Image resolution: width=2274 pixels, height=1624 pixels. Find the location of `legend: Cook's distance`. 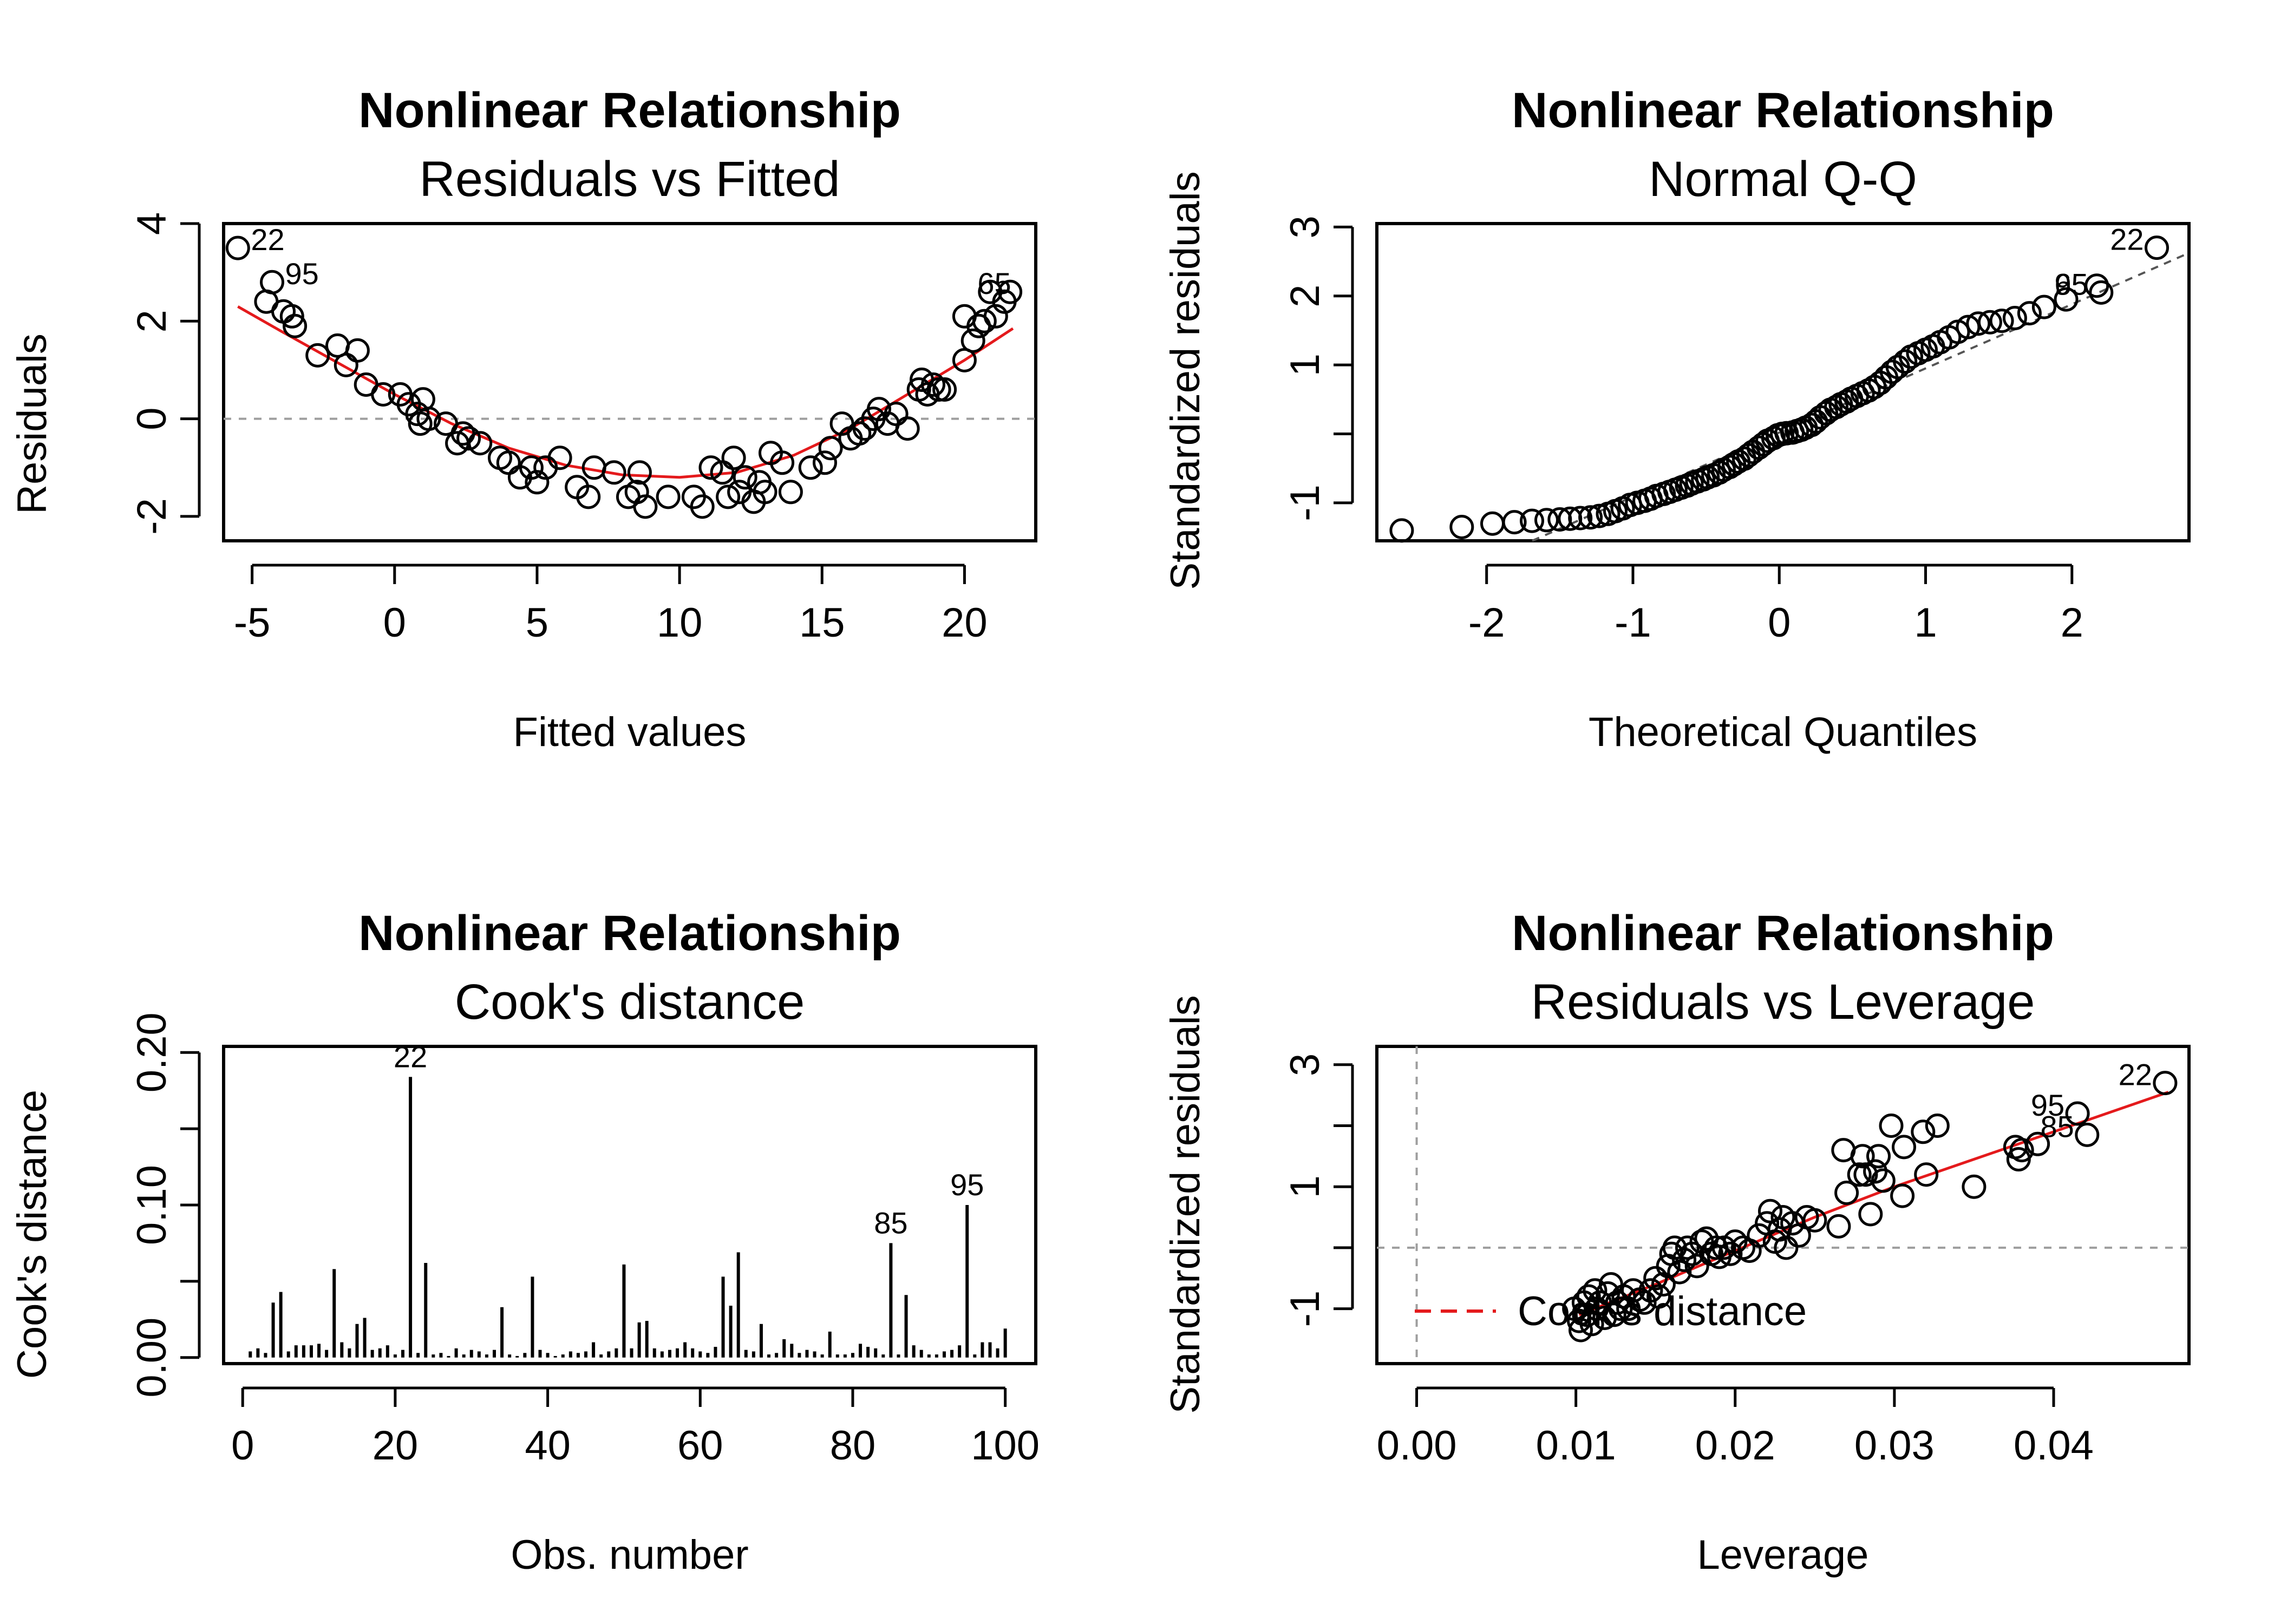

legend: Cook's distance is located at coordinates (1611, 1311).